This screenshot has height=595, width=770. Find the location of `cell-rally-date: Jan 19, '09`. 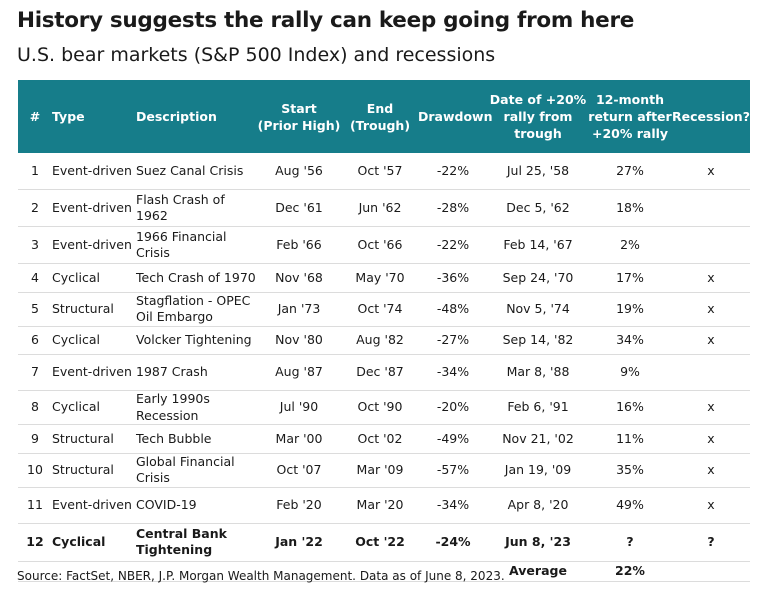

cell-rally-date: Jan 19, '09 is located at coordinates (538, 470).